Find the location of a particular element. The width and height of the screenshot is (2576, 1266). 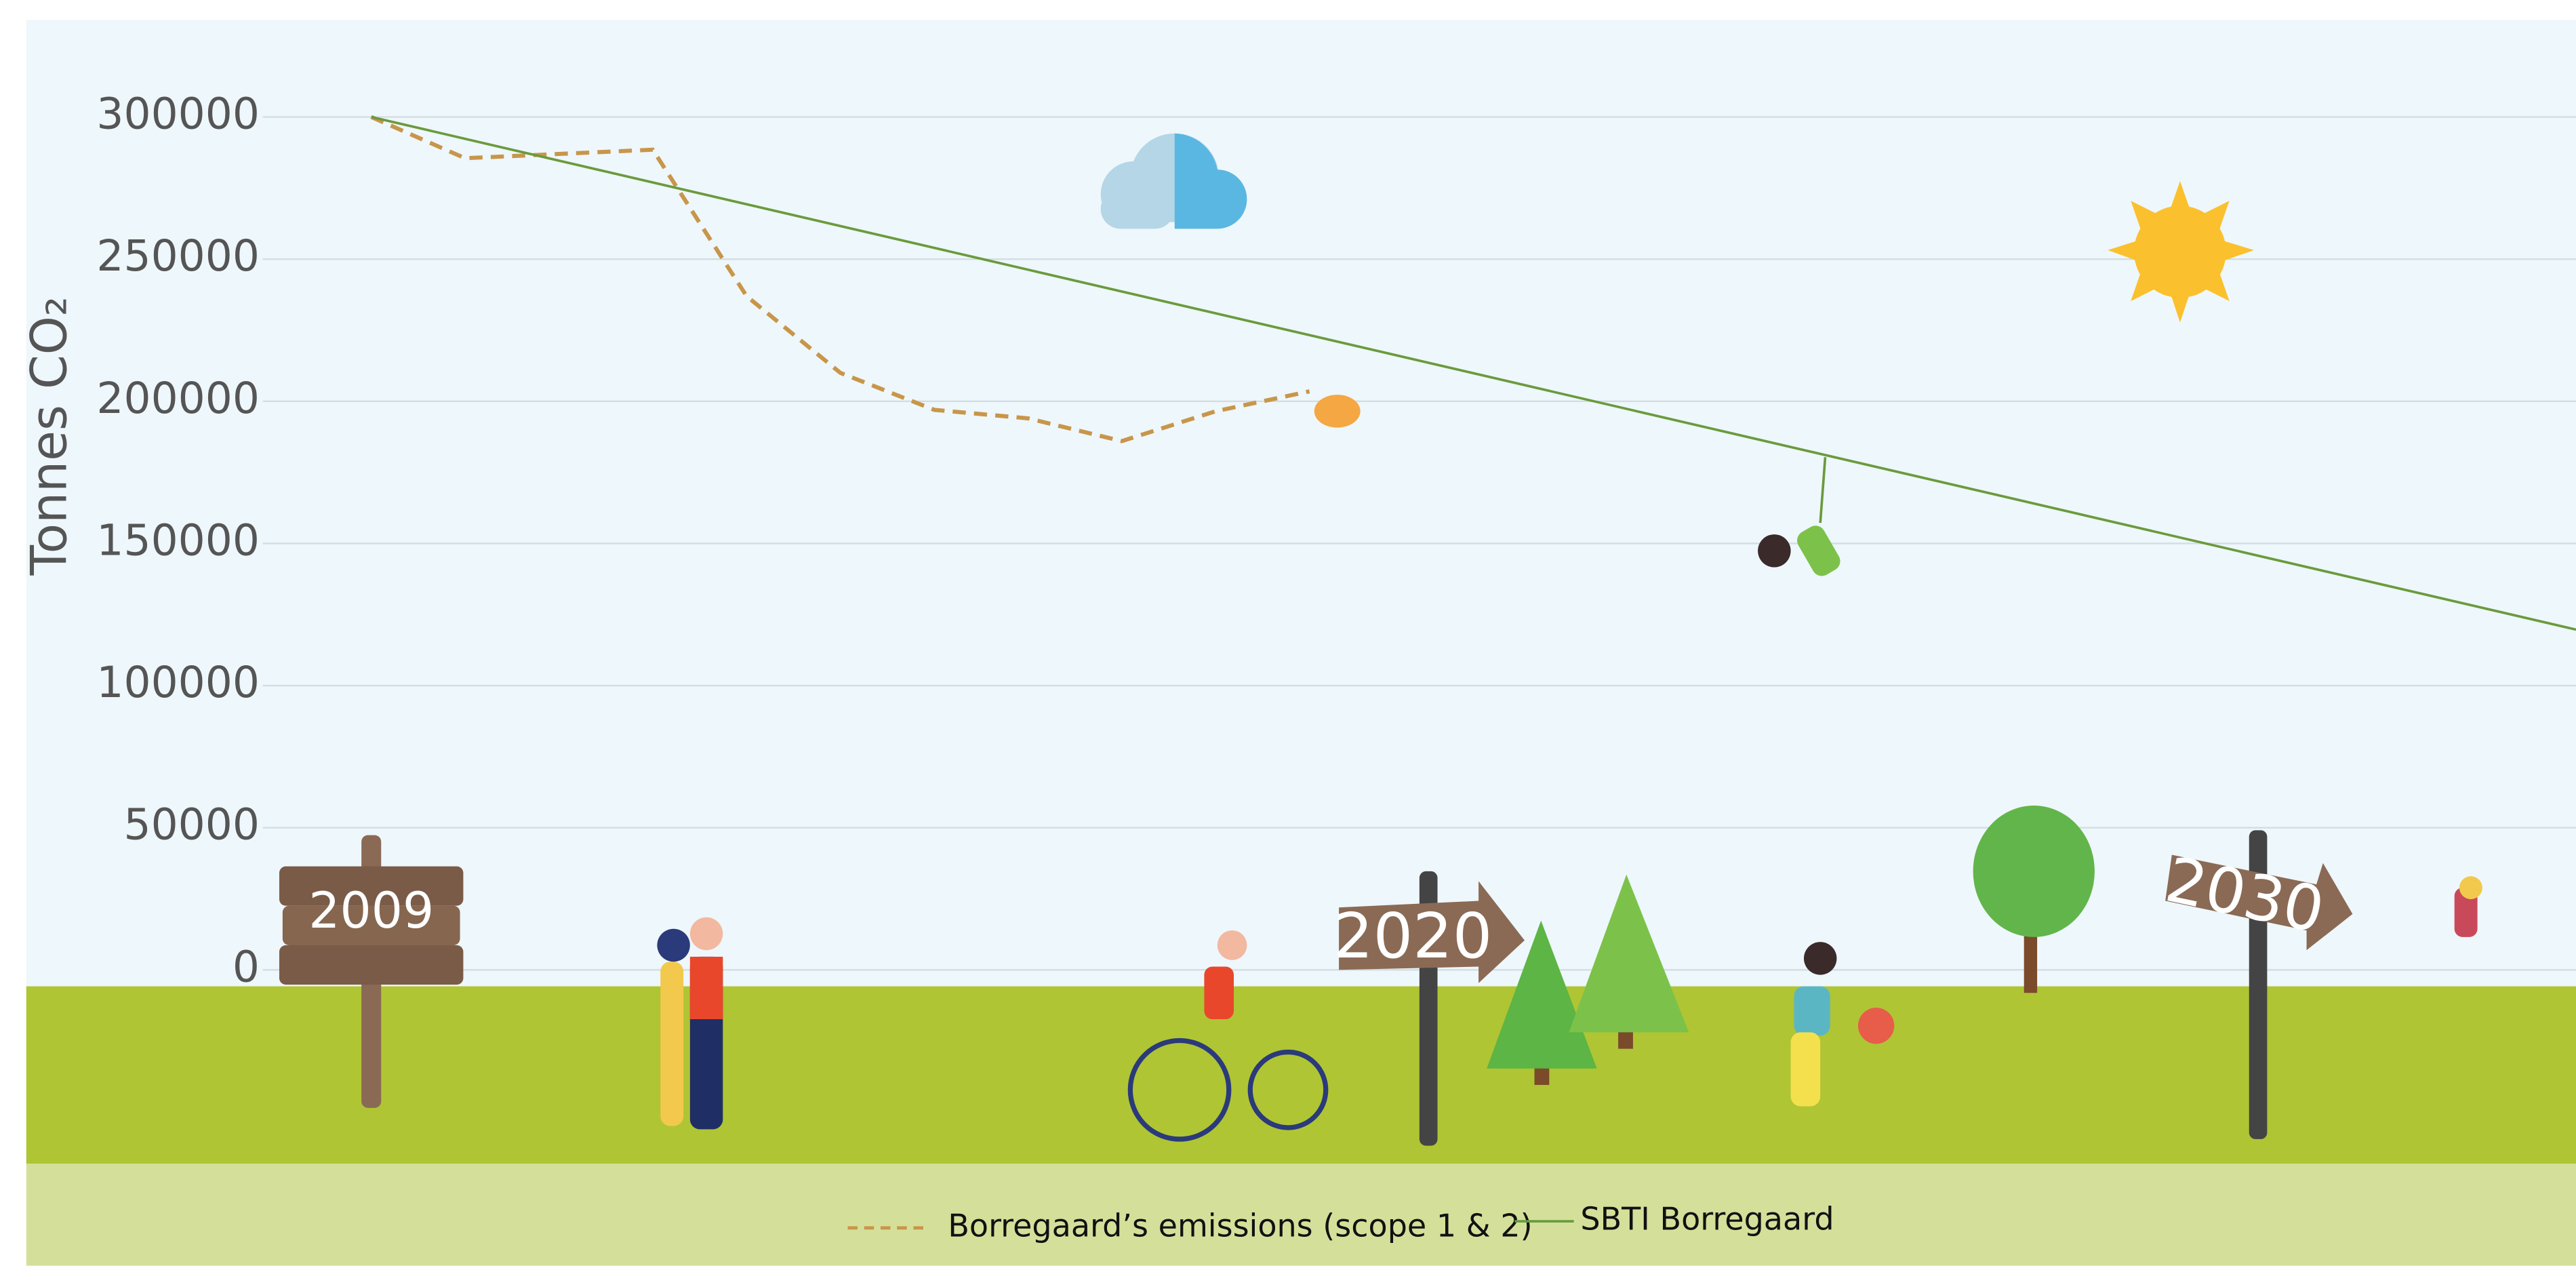

y-tick-label: 50000 is located at coordinates (191, 825).